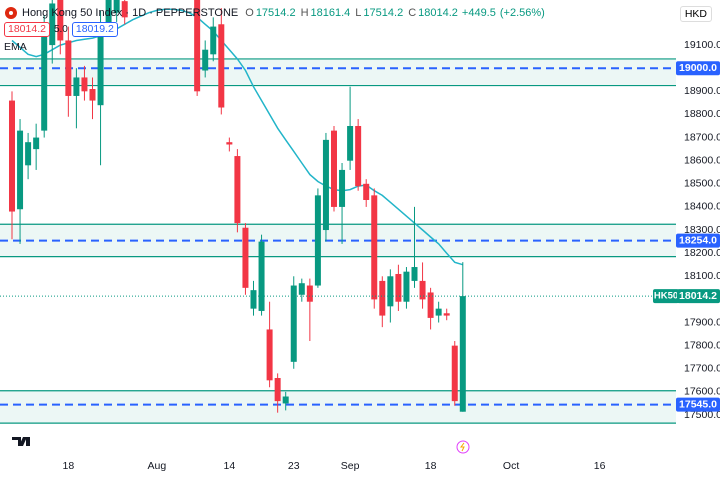 The image size is (720, 477). What do you see at coordinates (702, 253) in the screenshot?
I see `y-tick-label: 18200.0` at bounding box center [702, 253].